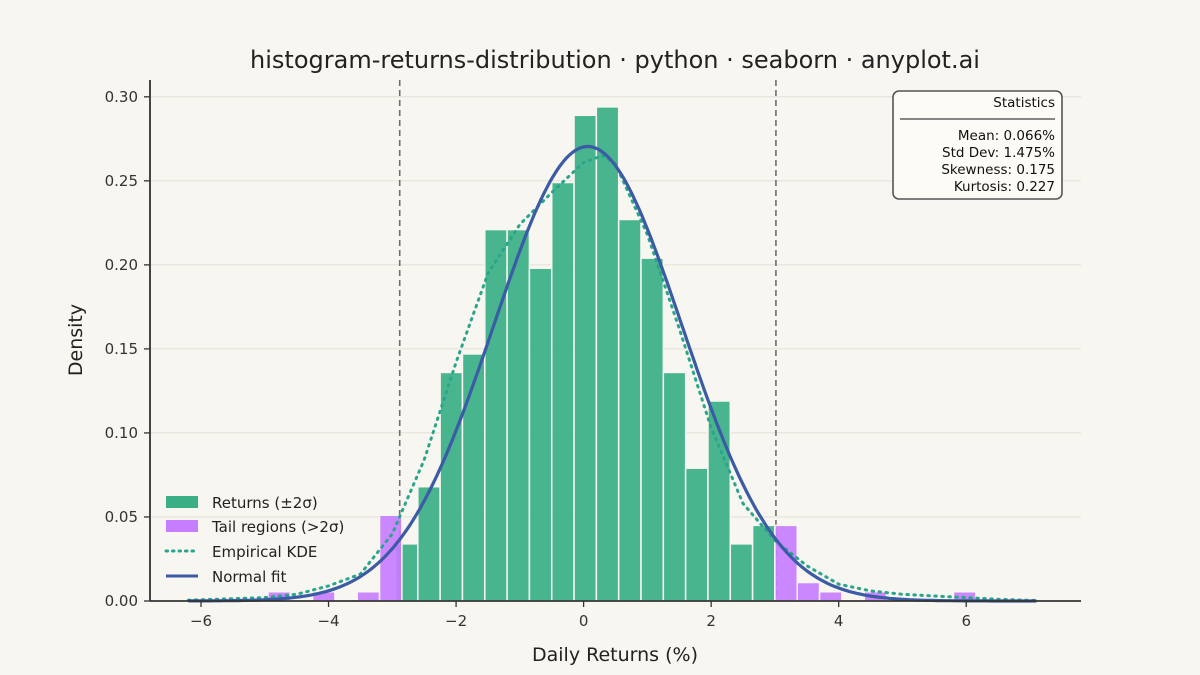 Image resolution: width=1200 pixels, height=675 pixels. I want to click on legend-label-tail: Tail regions (>2σ), so click(277, 527).